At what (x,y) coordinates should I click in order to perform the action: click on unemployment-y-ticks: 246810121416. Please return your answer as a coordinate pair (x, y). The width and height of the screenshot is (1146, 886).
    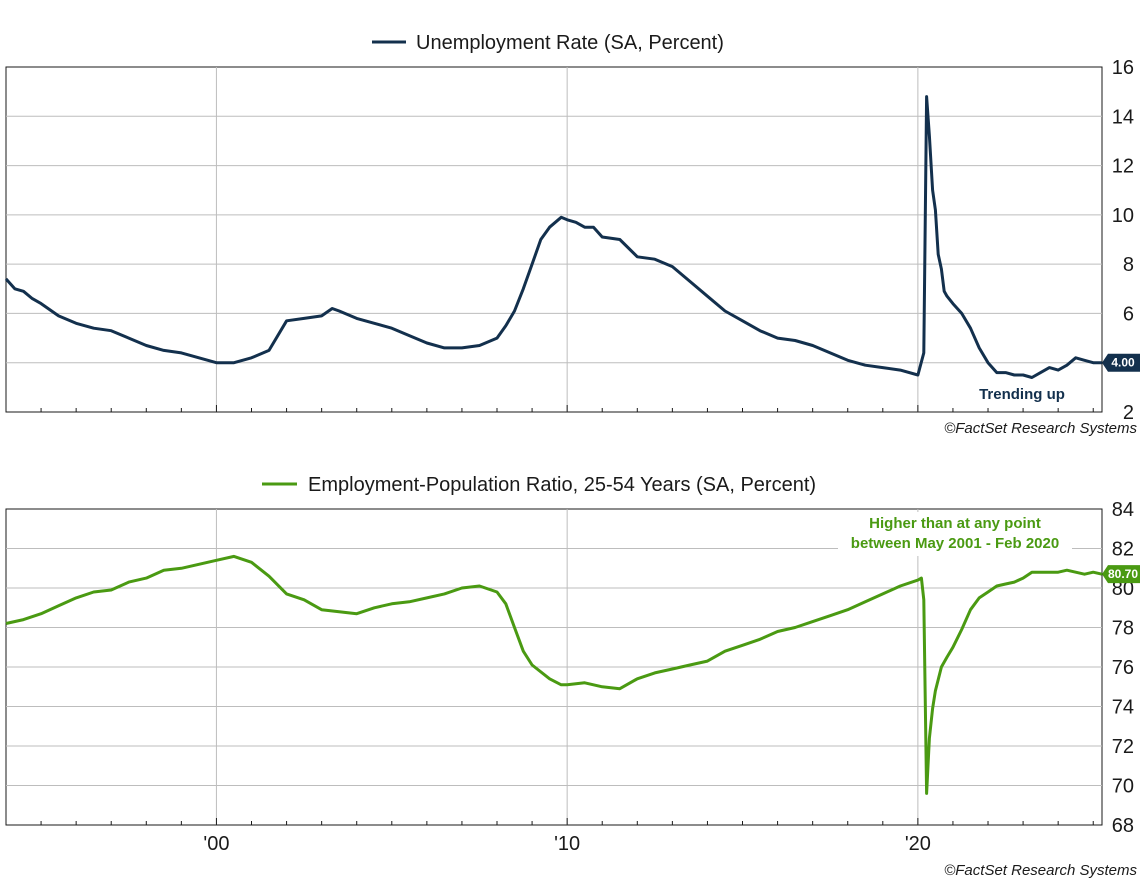
    Looking at the image, I should click on (1123, 240).